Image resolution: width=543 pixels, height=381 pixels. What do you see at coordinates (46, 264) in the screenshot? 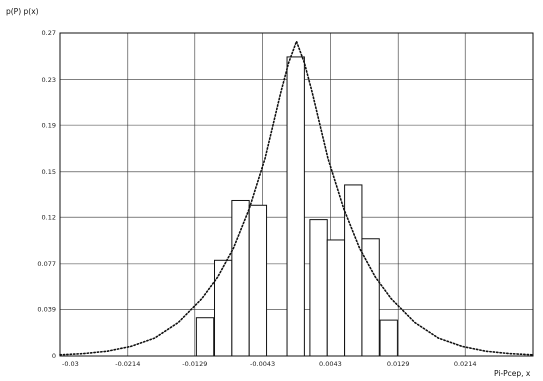
I see `y-tick-label-2: 0.077` at bounding box center [46, 264].